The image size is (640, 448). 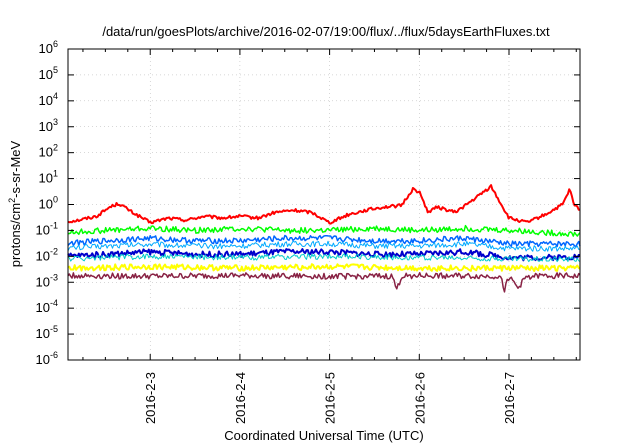 I want to click on y-tick-label: 10⁻⁶, so click(x=47, y=358).